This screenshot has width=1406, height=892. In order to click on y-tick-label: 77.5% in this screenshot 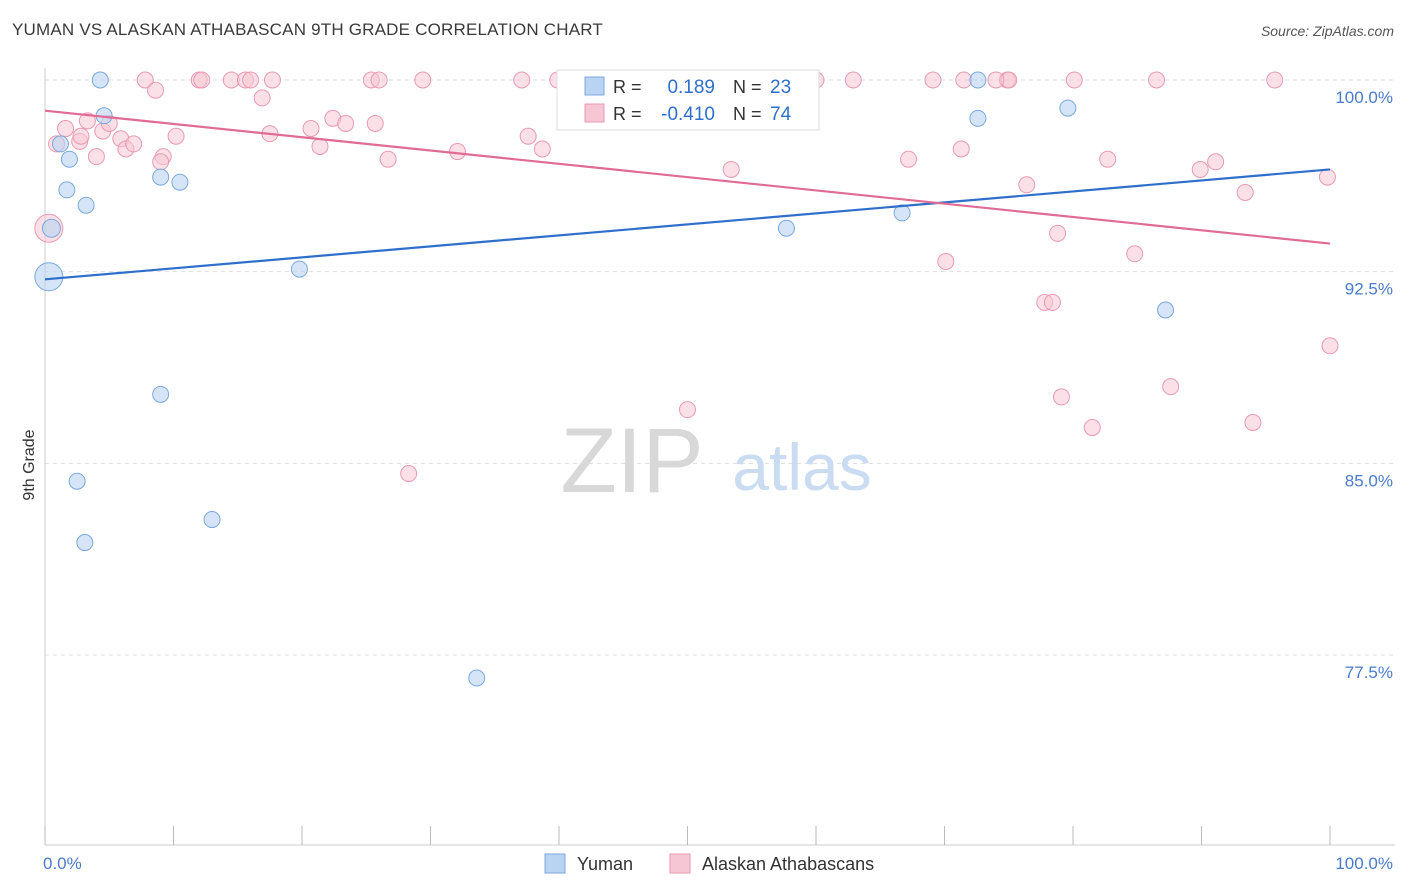, I will do `click(1369, 672)`.